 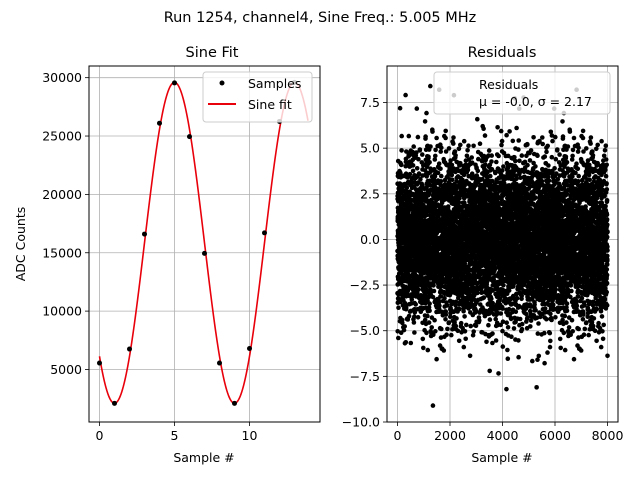 What do you see at coordinates (62, 252) in the screenshot?
I see `sine-fit-ytick-label: 15000` at bounding box center [62, 252].